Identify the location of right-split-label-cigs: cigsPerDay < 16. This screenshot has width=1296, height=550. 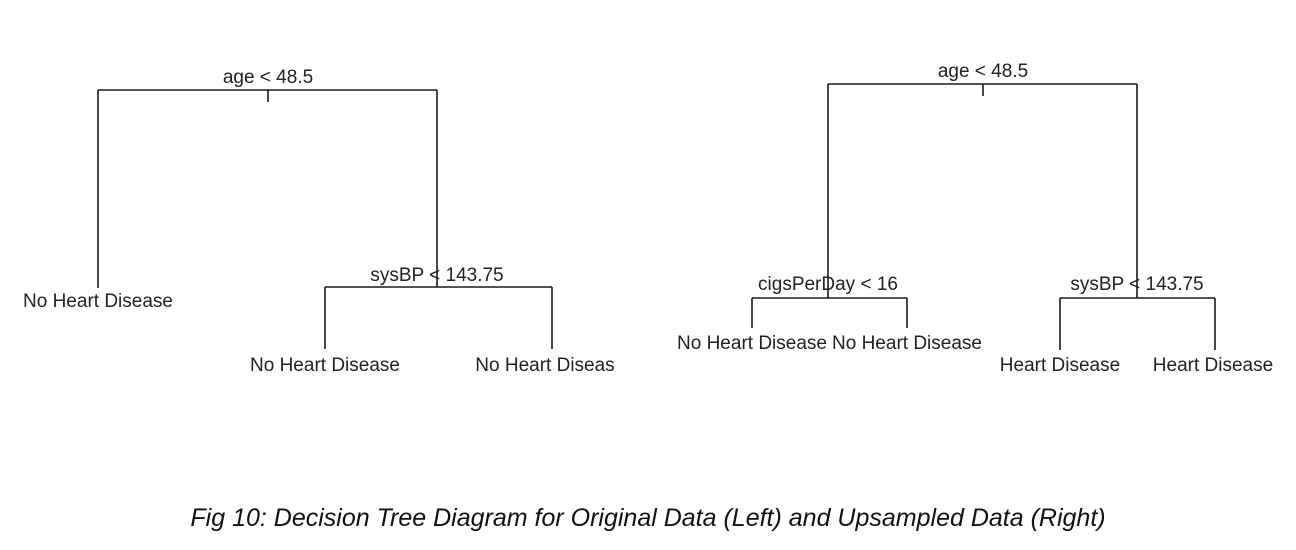
(828, 284).